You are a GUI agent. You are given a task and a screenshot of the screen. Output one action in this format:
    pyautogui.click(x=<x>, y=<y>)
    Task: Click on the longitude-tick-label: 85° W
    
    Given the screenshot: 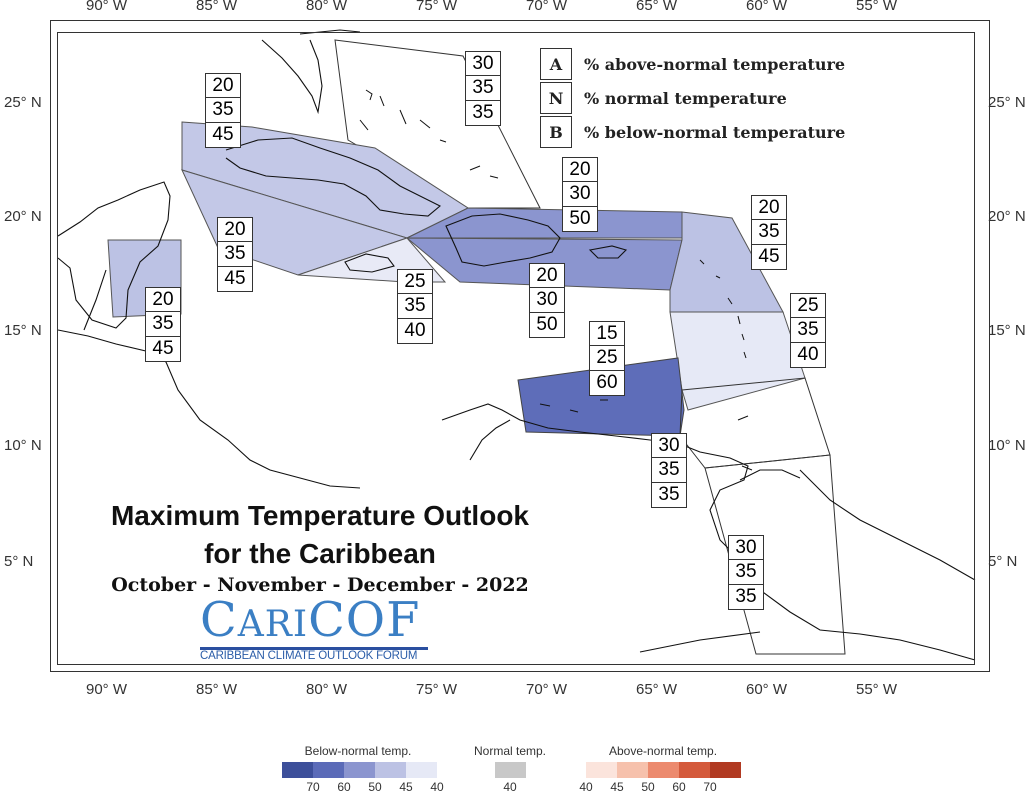 What is the action you would take?
    pyautogui.click(x=217, y=7)
    